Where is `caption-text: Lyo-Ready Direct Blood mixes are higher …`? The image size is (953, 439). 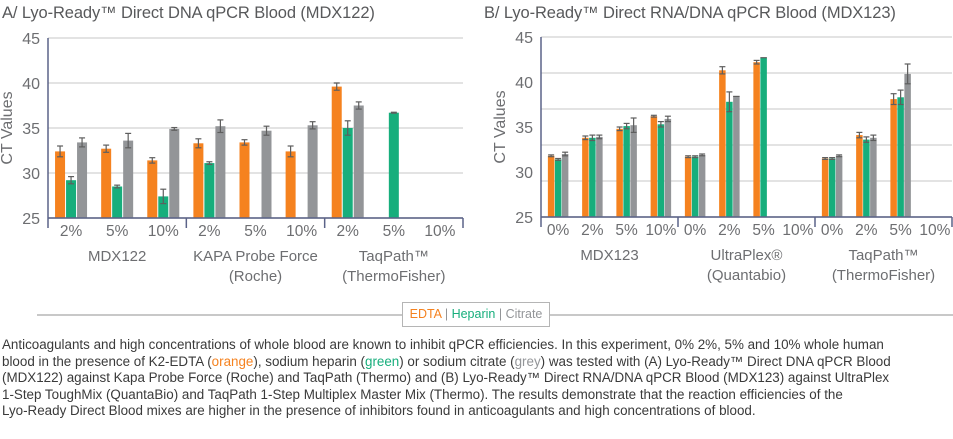 caption-text: Lyo-Ready Direct Blood mixes are higher … is located at coordinates (379, 411).